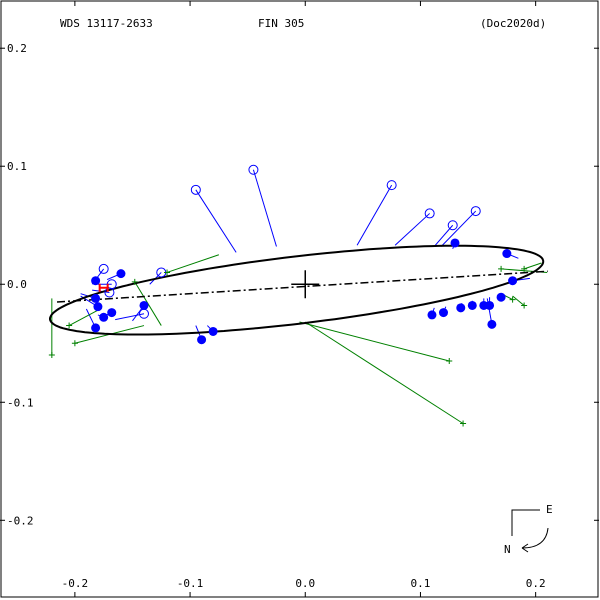 This screenshot has width=600, height=600. I want to click on header-reference: (Doc2020d), so click(513, 23).